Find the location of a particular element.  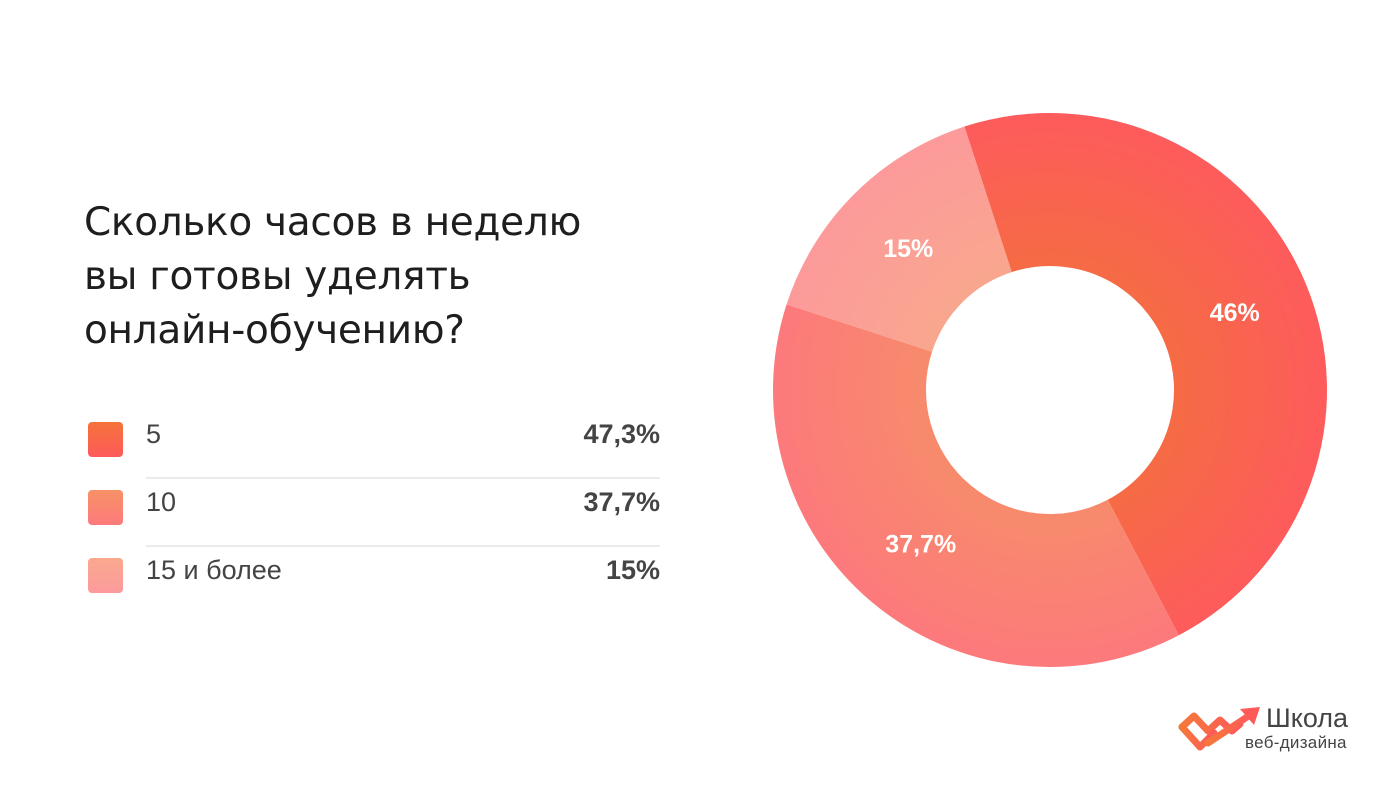

logo-title: Школа is located at coordinates (1307, 718).